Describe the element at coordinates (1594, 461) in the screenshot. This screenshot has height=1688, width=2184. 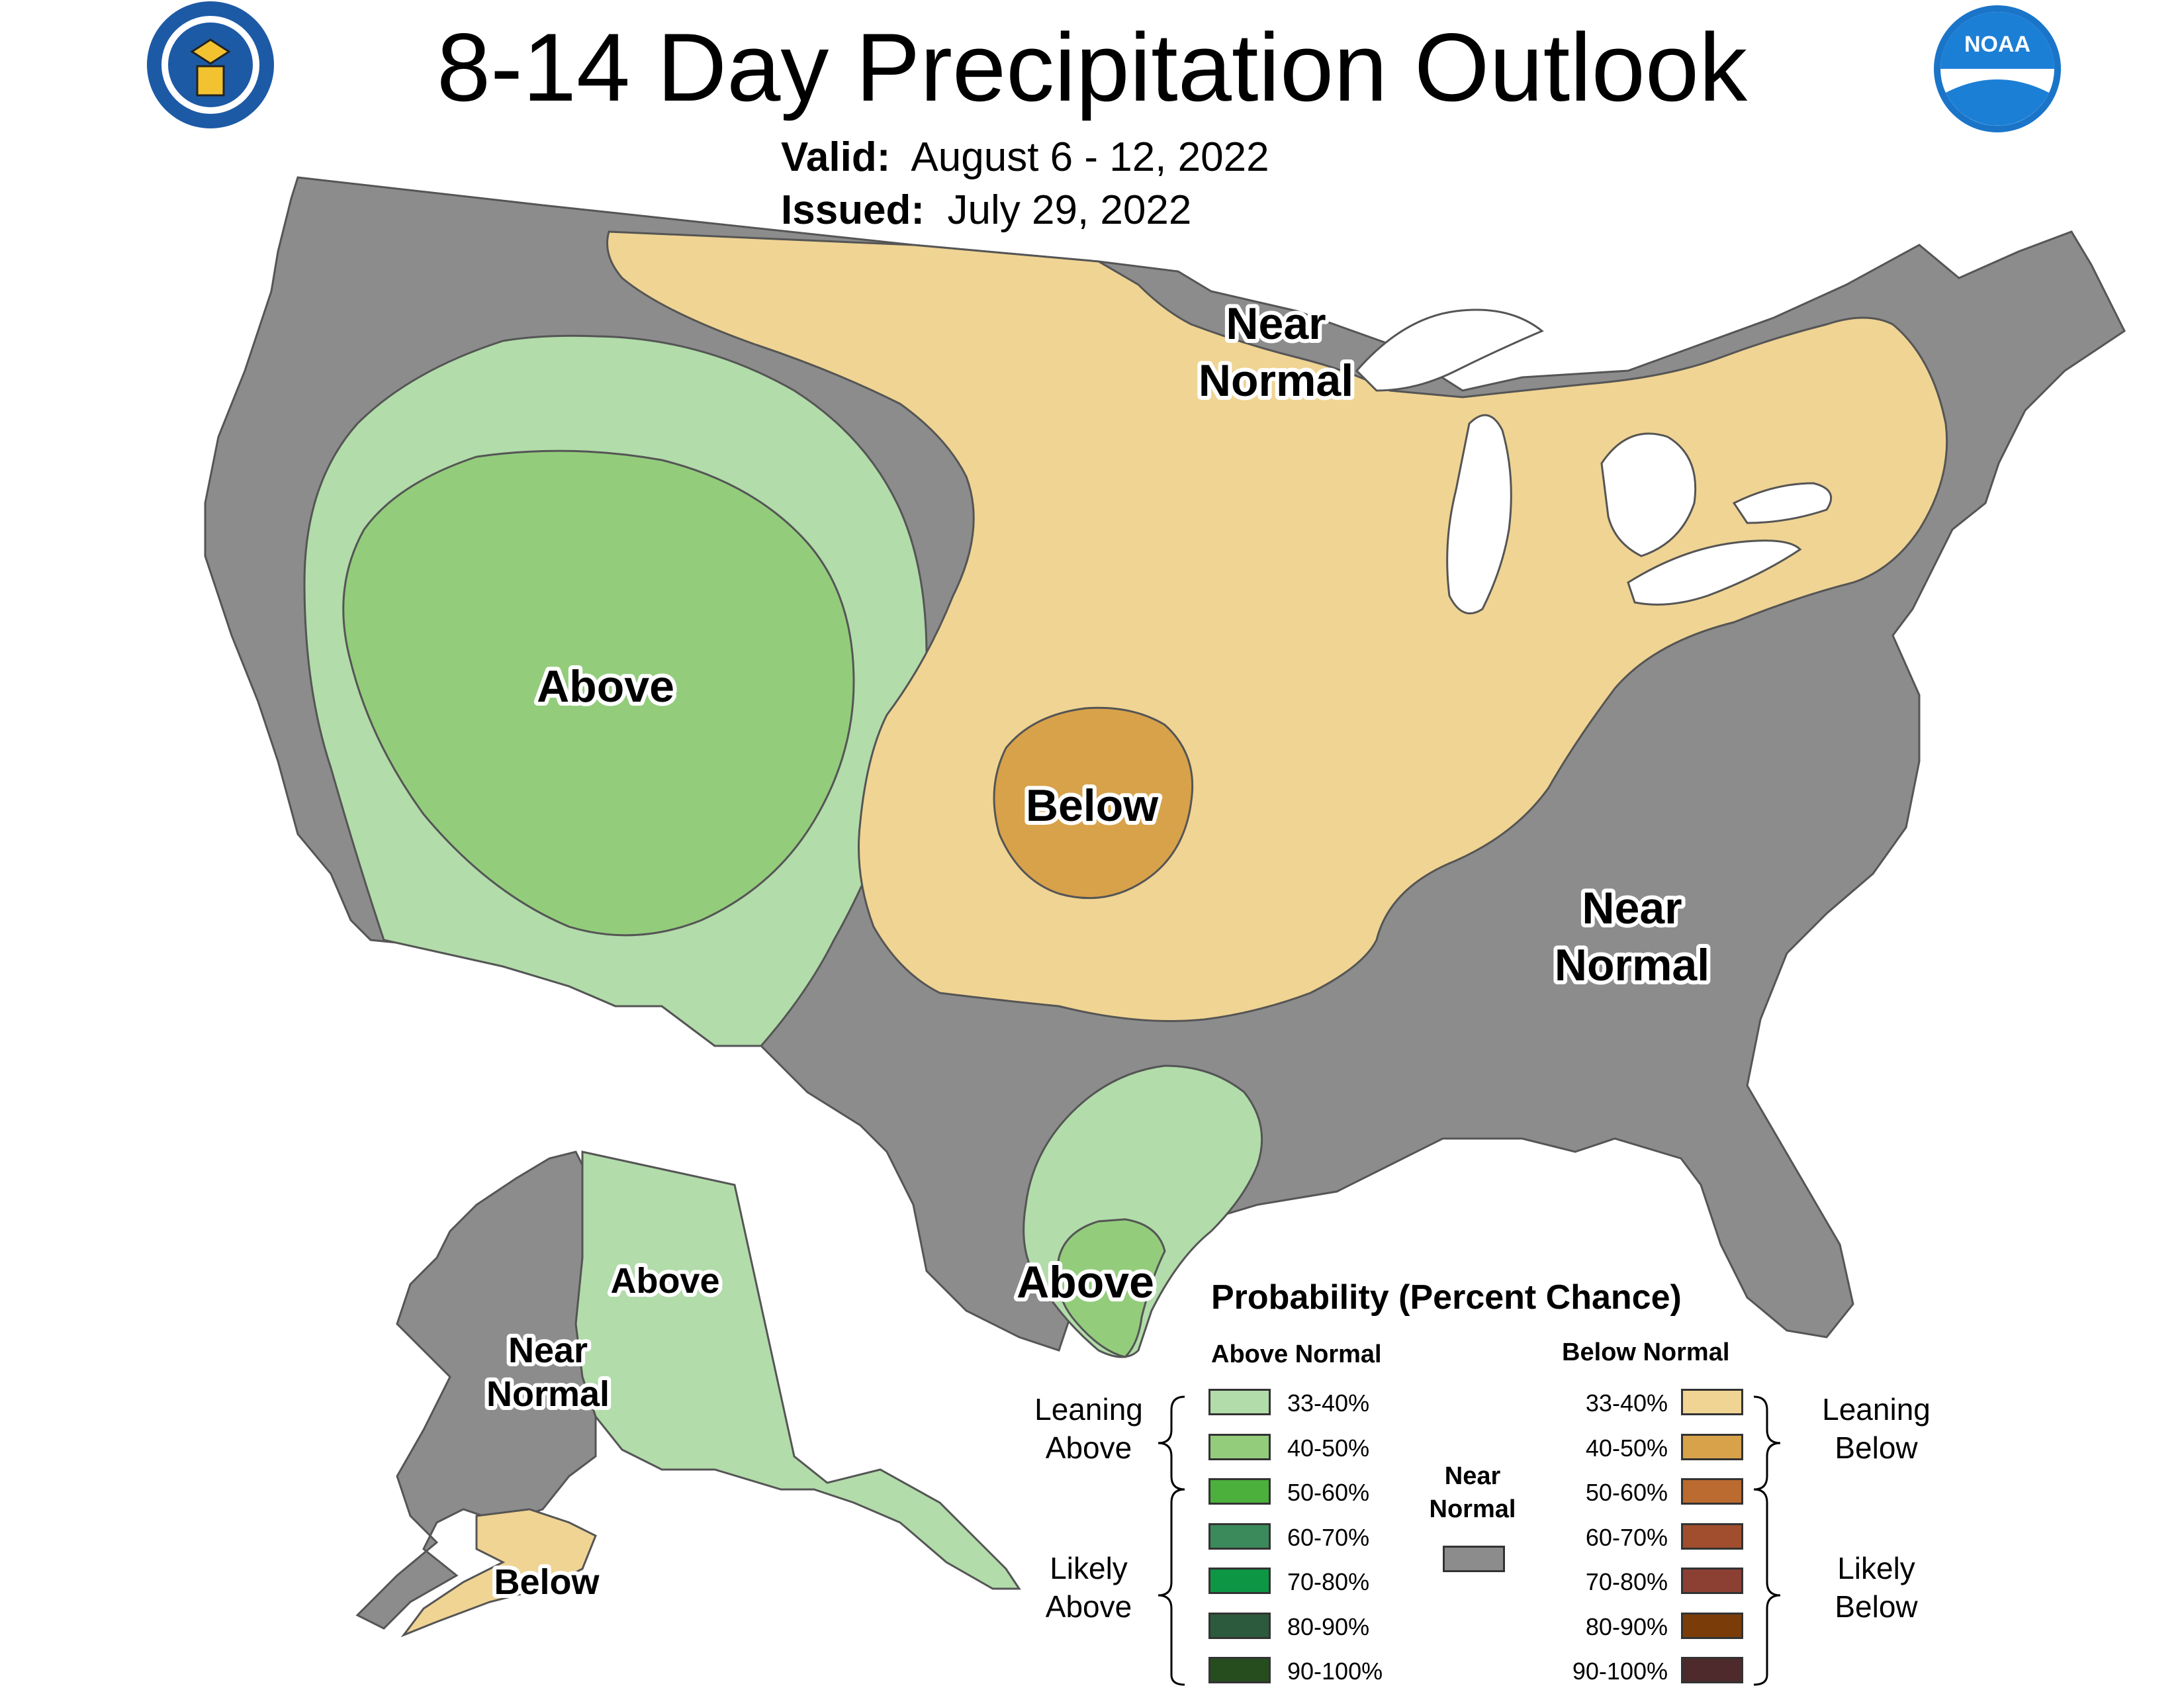
I see `great-lakes` at that location.